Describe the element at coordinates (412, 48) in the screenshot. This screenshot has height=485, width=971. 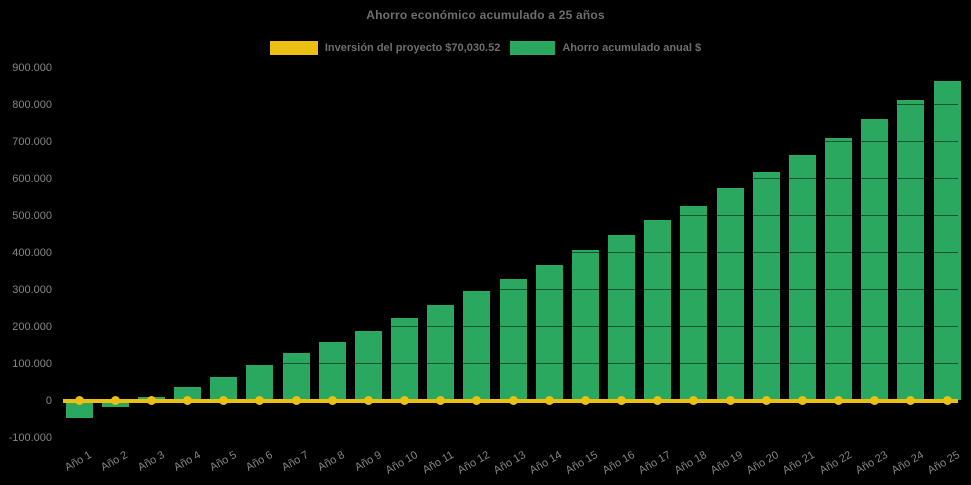
I see `legend-label-inversion: Inversión del proyecto $70,030.52` at that location.